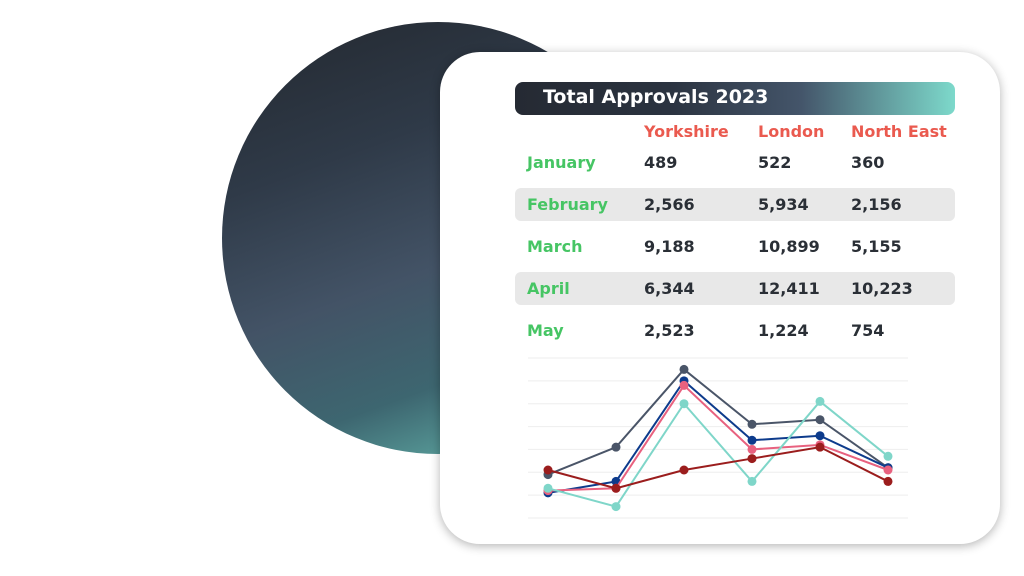  What do you see at coordinates (555, 246) in the screenshot?
I see `month-label: March` at bounding box center [555, 246].